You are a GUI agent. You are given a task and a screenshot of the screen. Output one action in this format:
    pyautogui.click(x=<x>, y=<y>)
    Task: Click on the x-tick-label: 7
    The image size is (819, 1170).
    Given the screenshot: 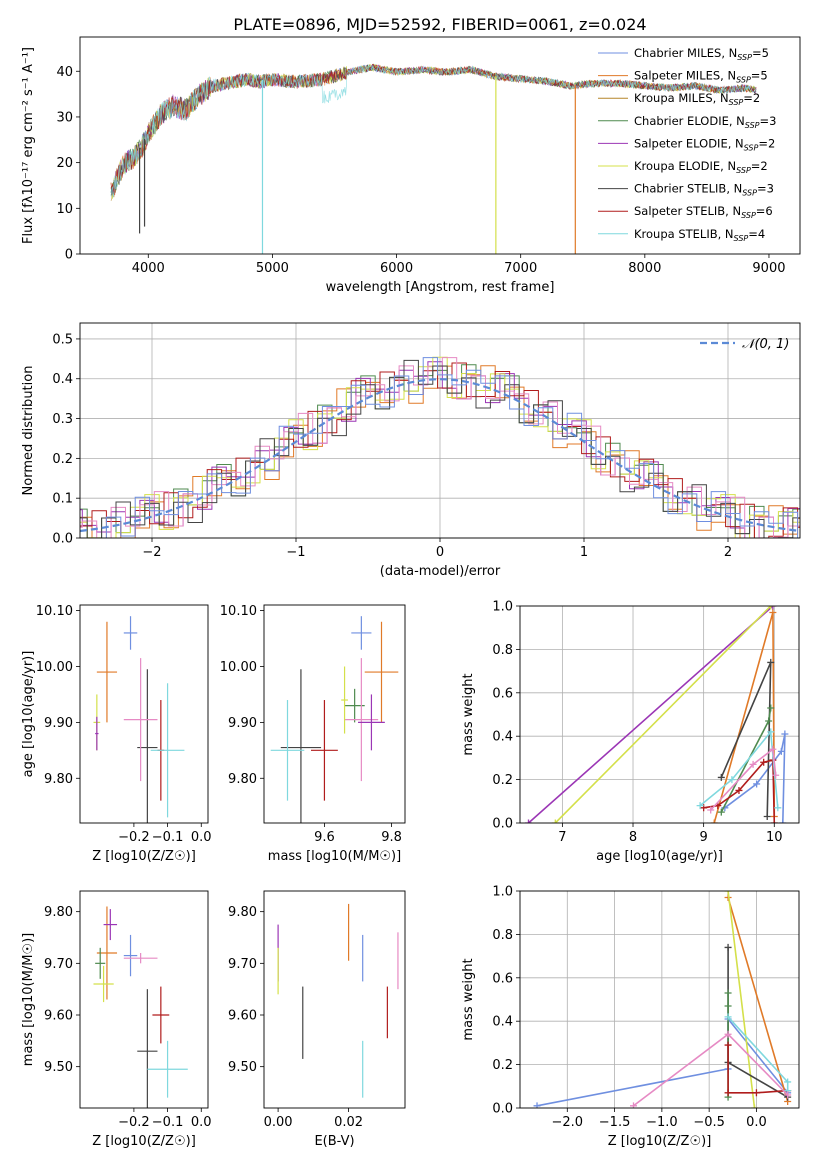 What is the action you would take?
    pyautogui.click(x=562, y=837)
    